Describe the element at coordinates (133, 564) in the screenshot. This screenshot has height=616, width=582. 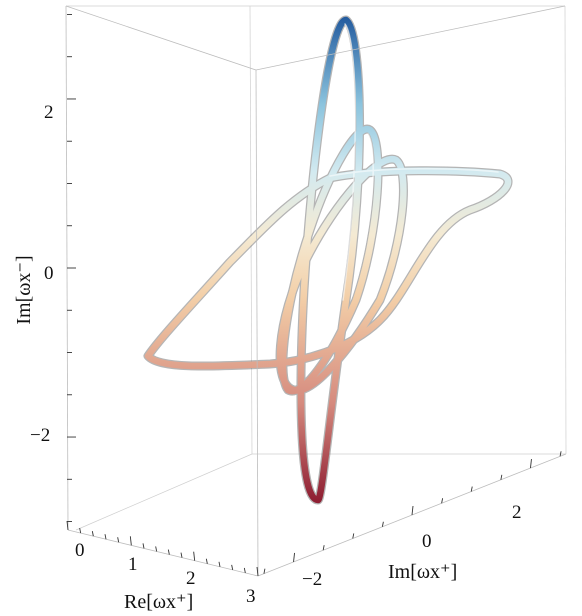
I see `x-tick-label: 1` at that location.